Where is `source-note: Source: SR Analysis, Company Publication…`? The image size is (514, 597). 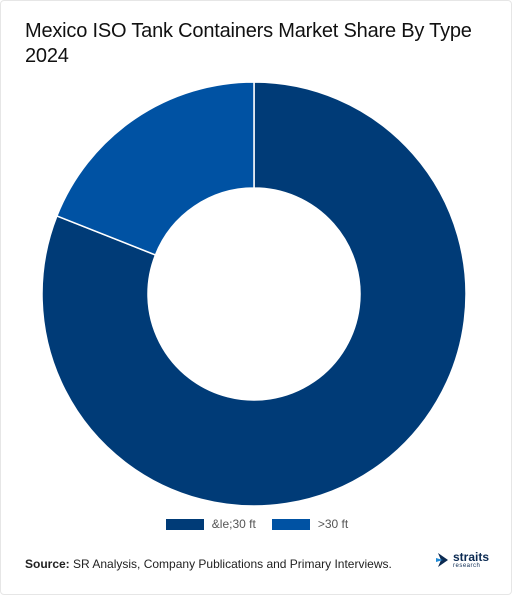 source-note: Source: SR Analysis, Company Publication… is located at coordinates (208, 564).